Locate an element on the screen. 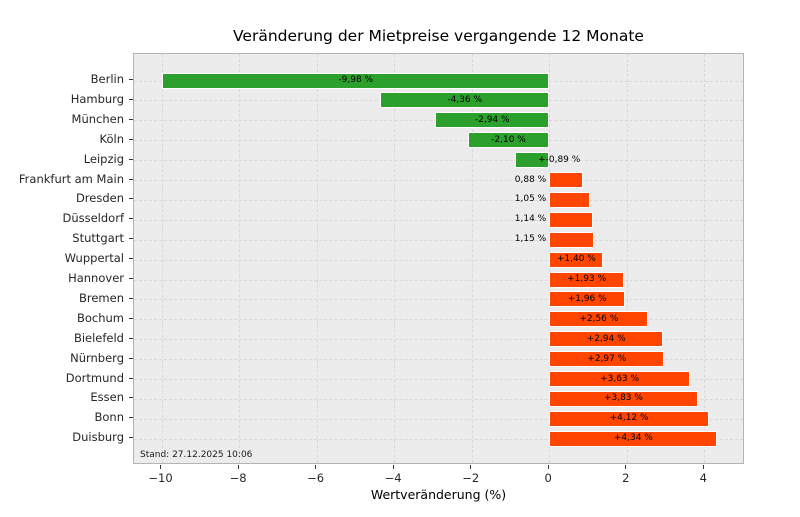 The image size is (800, 517). bar-value-label: 1,15 % is located at coordinates (530, 239).